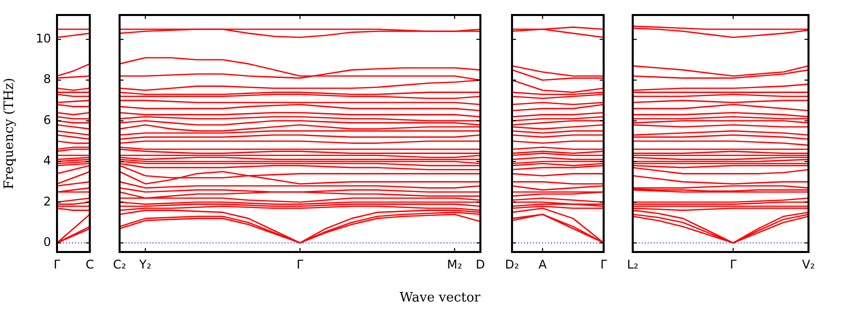  I want to click on y-tick-label: 2, so click(47, 201).